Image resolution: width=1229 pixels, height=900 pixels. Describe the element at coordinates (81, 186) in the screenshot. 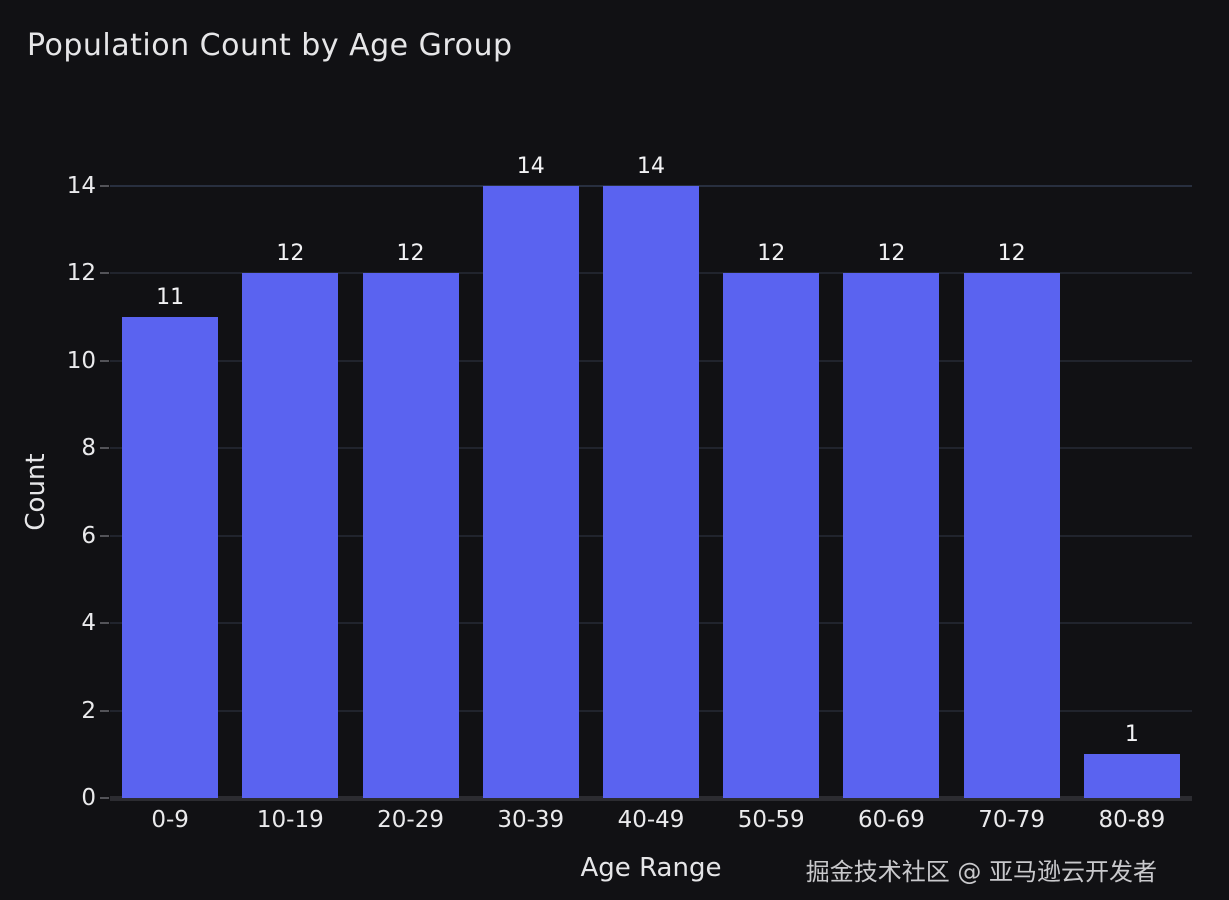

I see `y-tick-label-14: 14` at that location.